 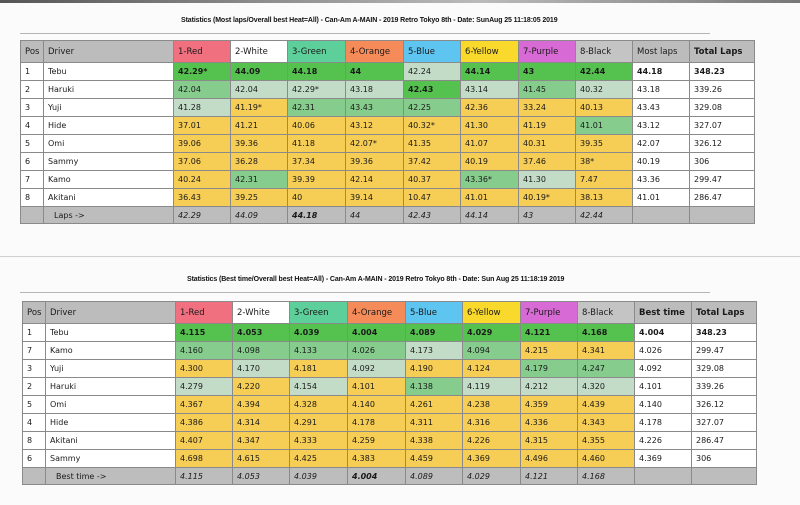 What do you see at coordinates (261, 350) in the screenshot?
I see `heat-cell-white: 4.098` at bounding box center [261, 350].